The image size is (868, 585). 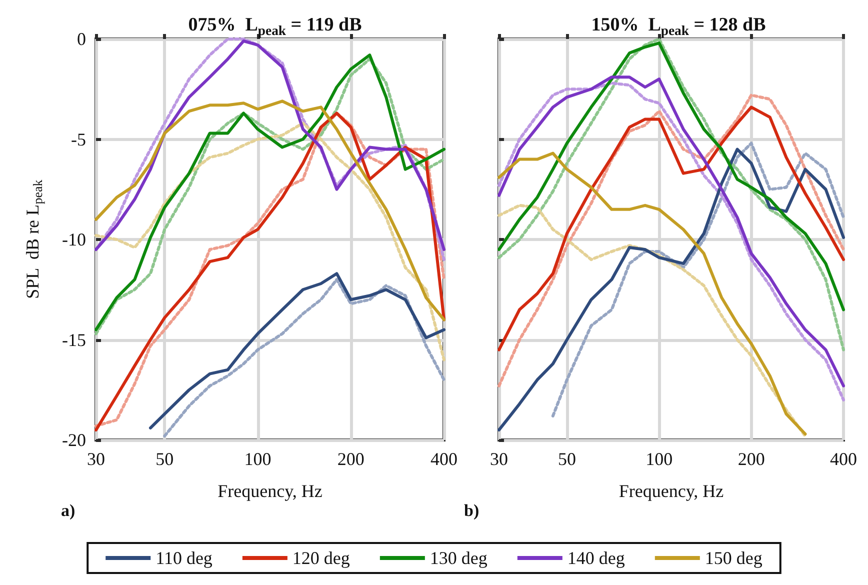 I want to click on text: a), so click(x=68, y=510).